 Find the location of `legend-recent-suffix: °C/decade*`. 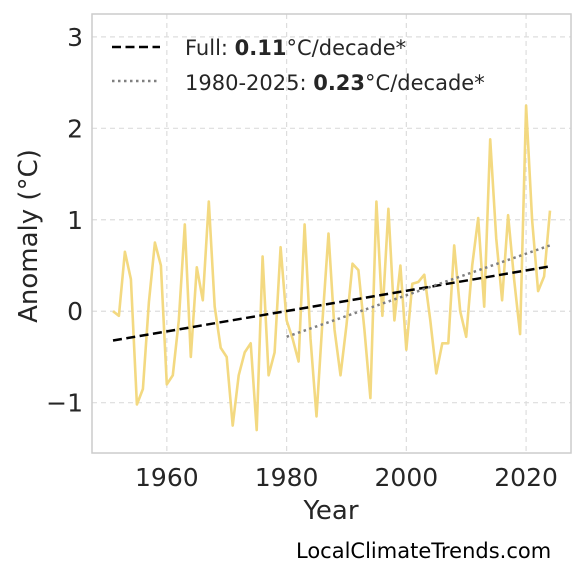

legend-recent-suffix: °C/decade* is located at coordinates (425, 83).